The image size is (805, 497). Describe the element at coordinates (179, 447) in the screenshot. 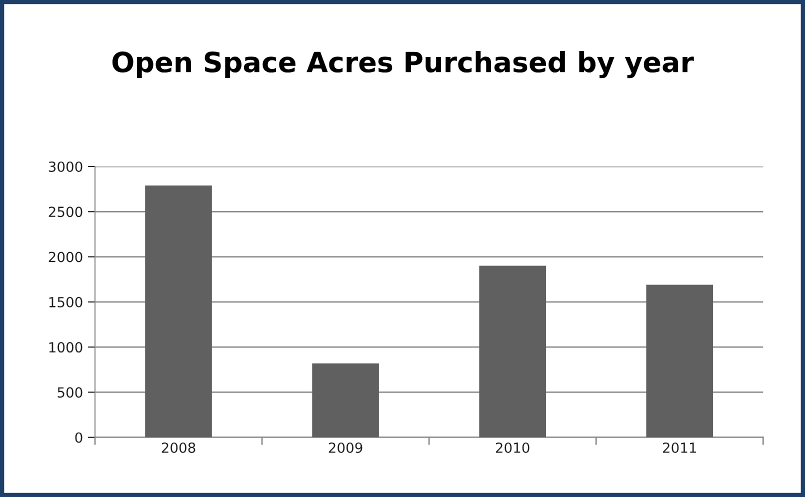

I see `x-tick-label: 2008` at that location.